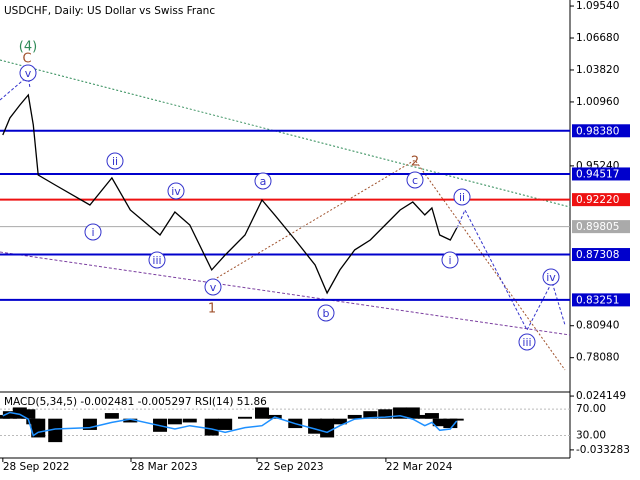  Describe the element at coordinates (597, 174) in the screenshot. I see `level-label: 0.94517` at that location.